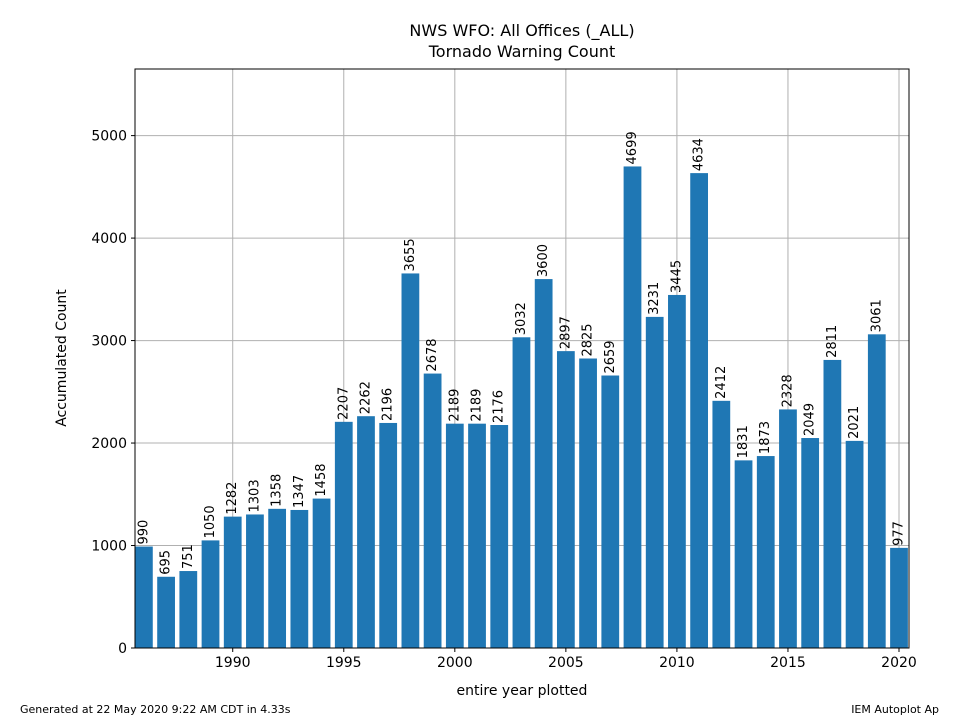 Image resolution: width=953 pixels, height=717 pixels. What do you see at coordinates (876, 315) in the screenshot?
I see `bar-value-label: 3061` at bounding box center [876, 315].